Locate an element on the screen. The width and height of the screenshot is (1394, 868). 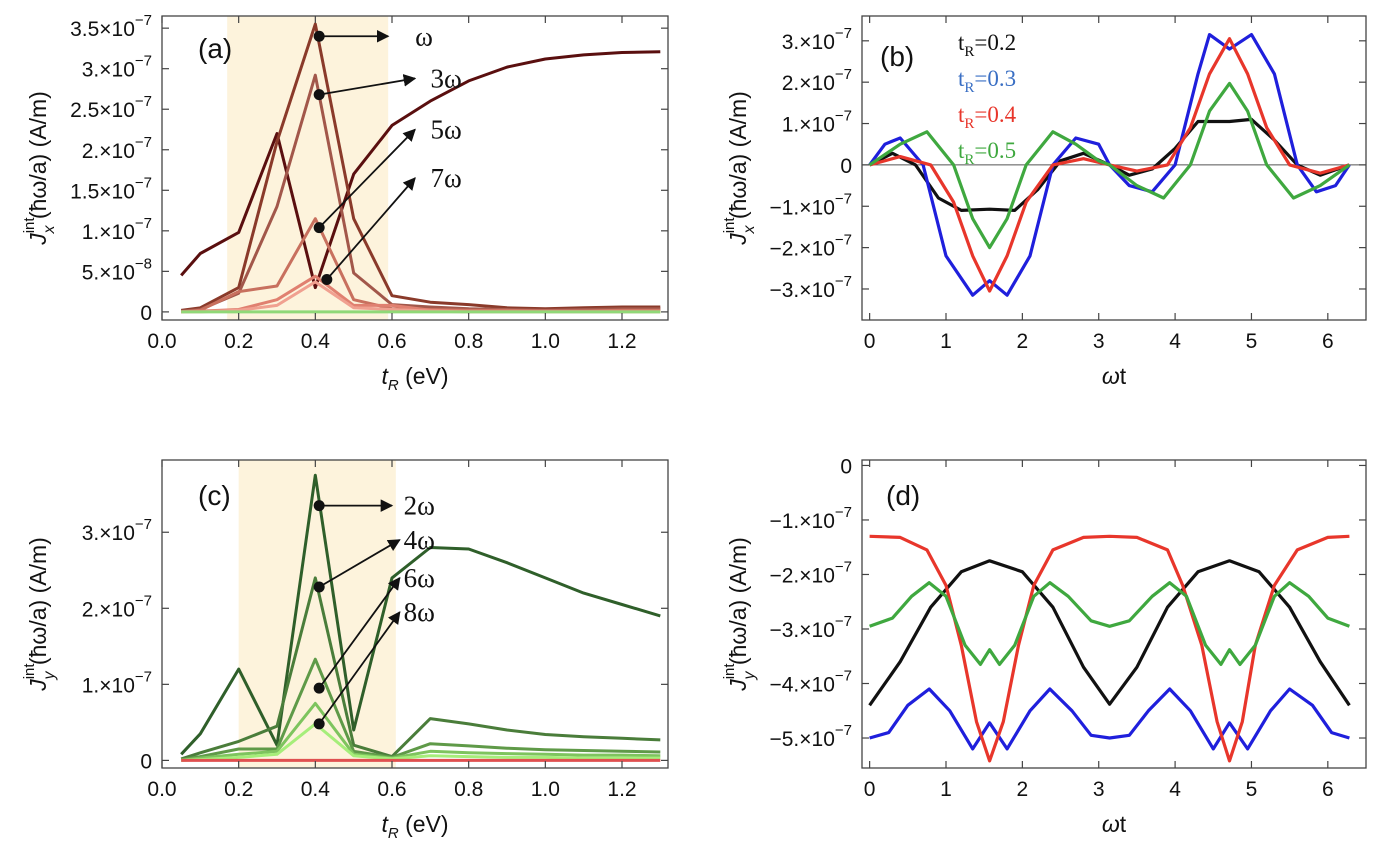
legend-entry: tR=0.3 is located at coordinates (987, 81).